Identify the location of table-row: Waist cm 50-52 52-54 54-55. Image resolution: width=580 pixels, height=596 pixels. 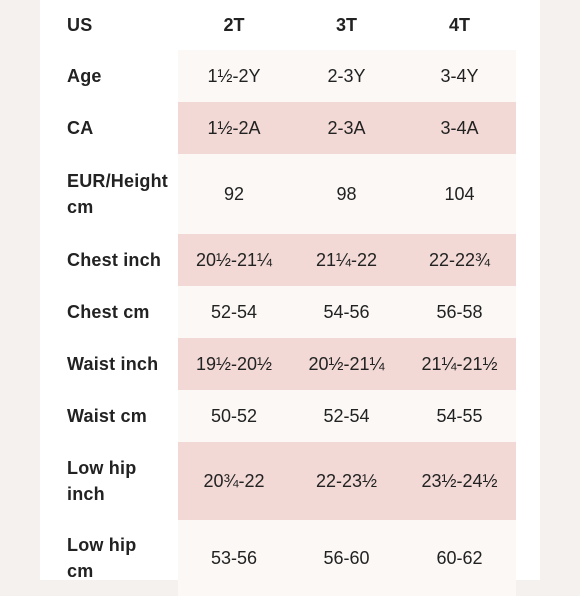
(290, 416).